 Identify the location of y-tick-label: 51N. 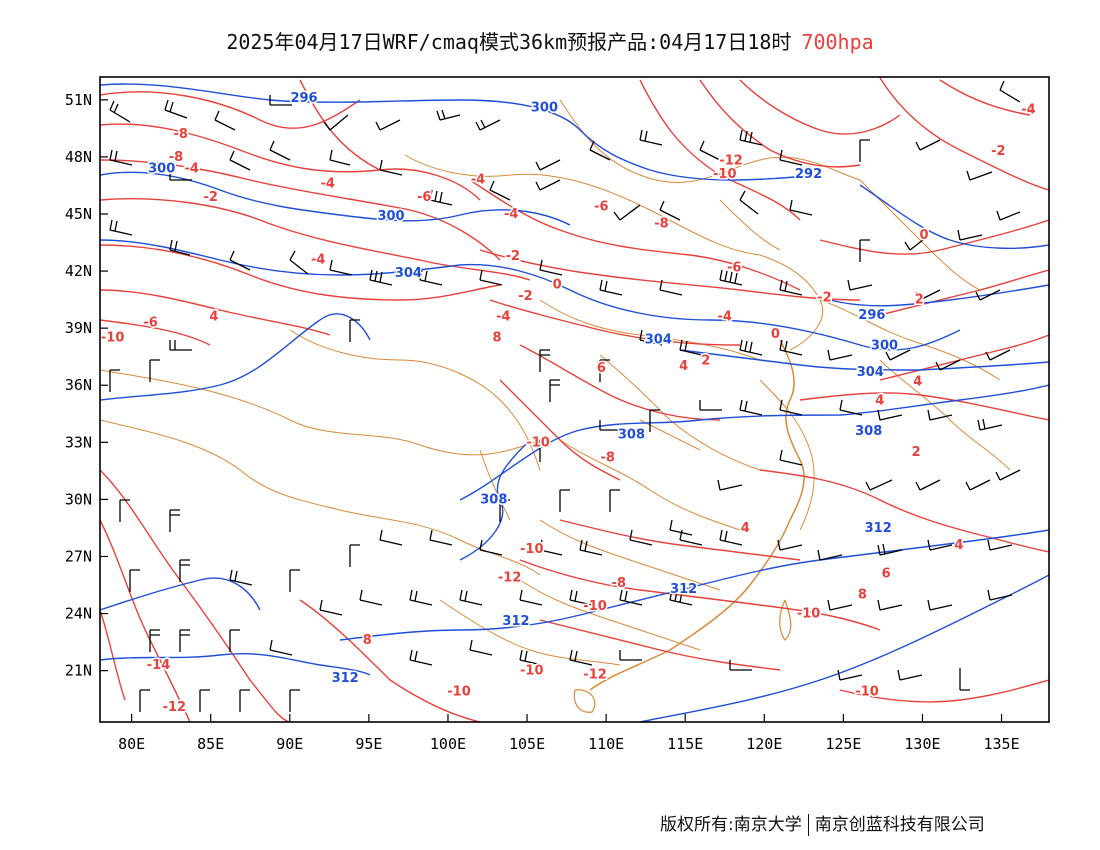
(78, 100).